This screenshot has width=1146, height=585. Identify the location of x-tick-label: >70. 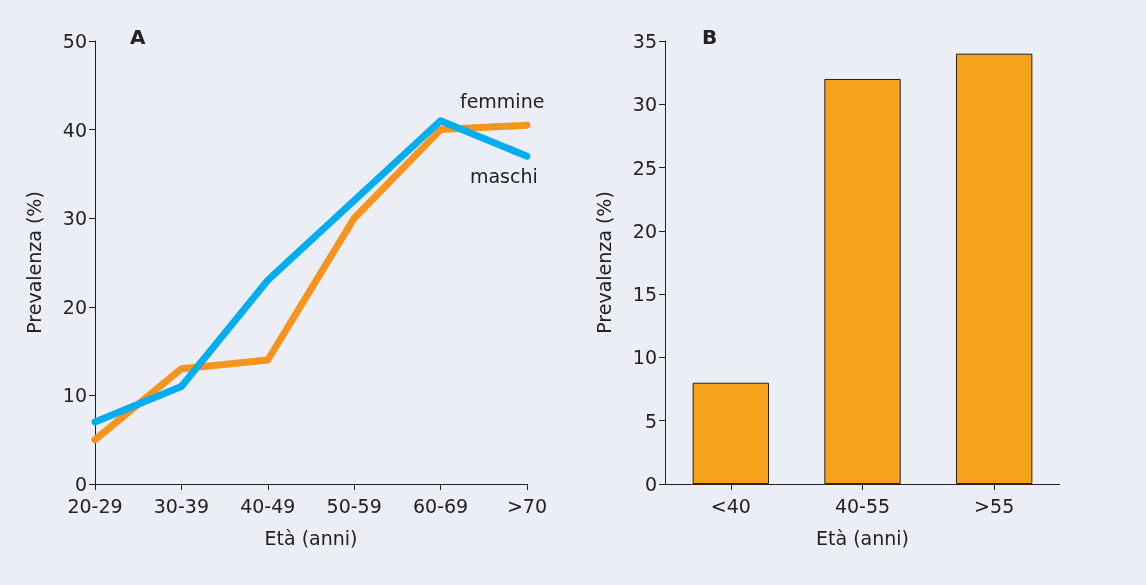
(527, 505).